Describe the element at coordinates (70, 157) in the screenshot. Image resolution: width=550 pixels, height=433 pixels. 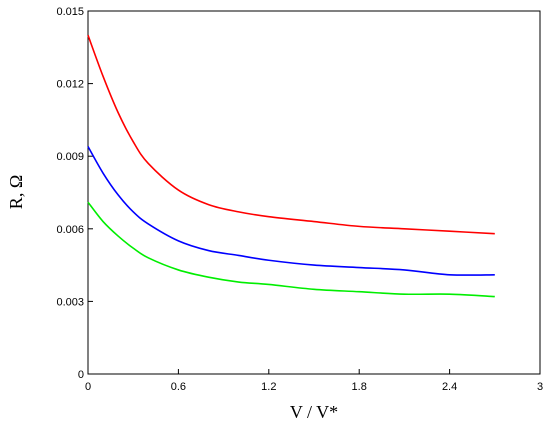
I see `y-tick-label: 0.009` at that location.